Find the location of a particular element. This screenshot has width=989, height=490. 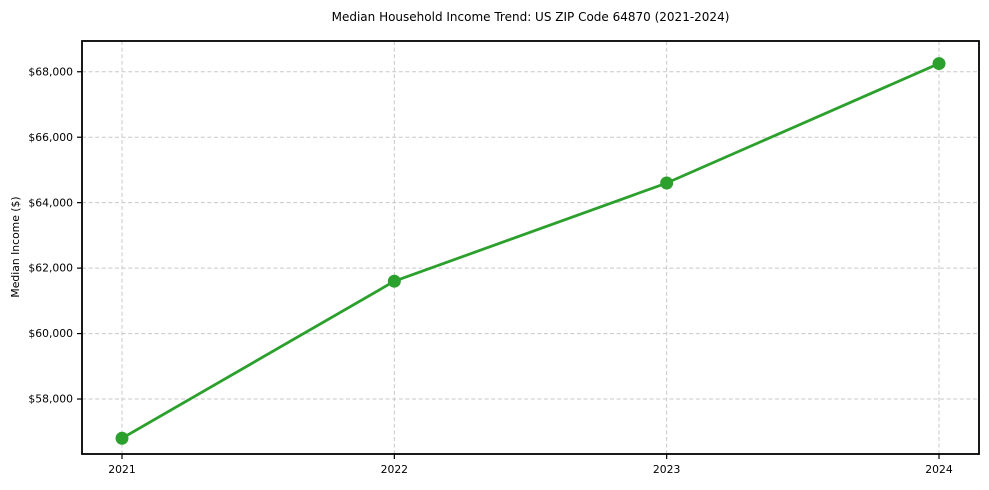

data-point-2022 is located at coordinates (394, 281).